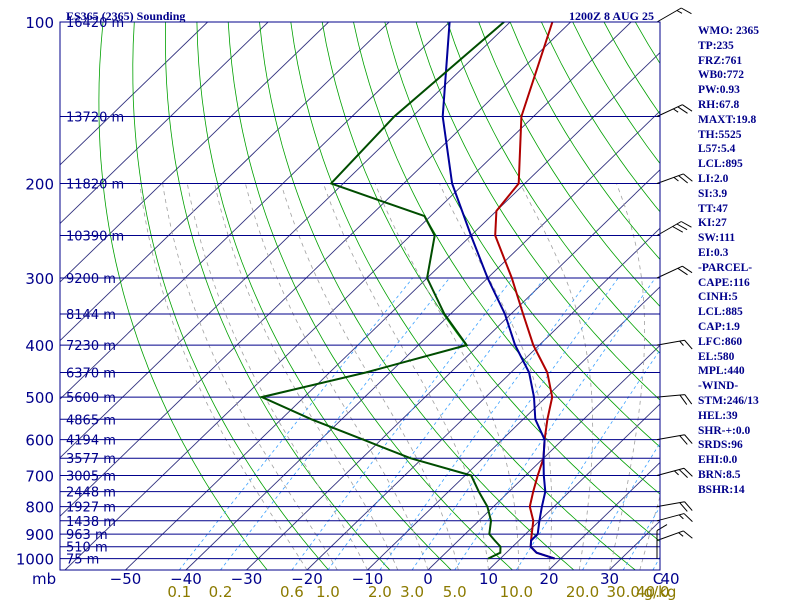 Image resolution: width=800 pixels, height=600 pixels. What do you see at coordinates (91, 459) in the screenshot?
I see `height-label: 3577 m` at bounding box center [91, 459].